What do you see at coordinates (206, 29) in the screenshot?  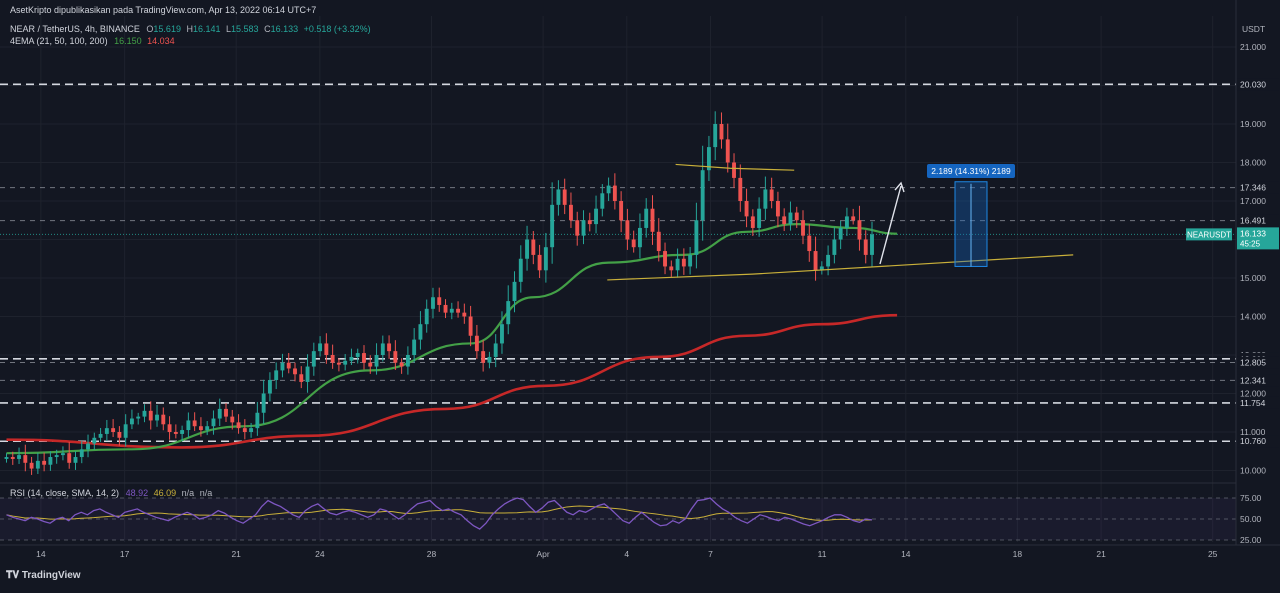 I see `ohlc-high: 16.141` at bounding box center [206, 29].